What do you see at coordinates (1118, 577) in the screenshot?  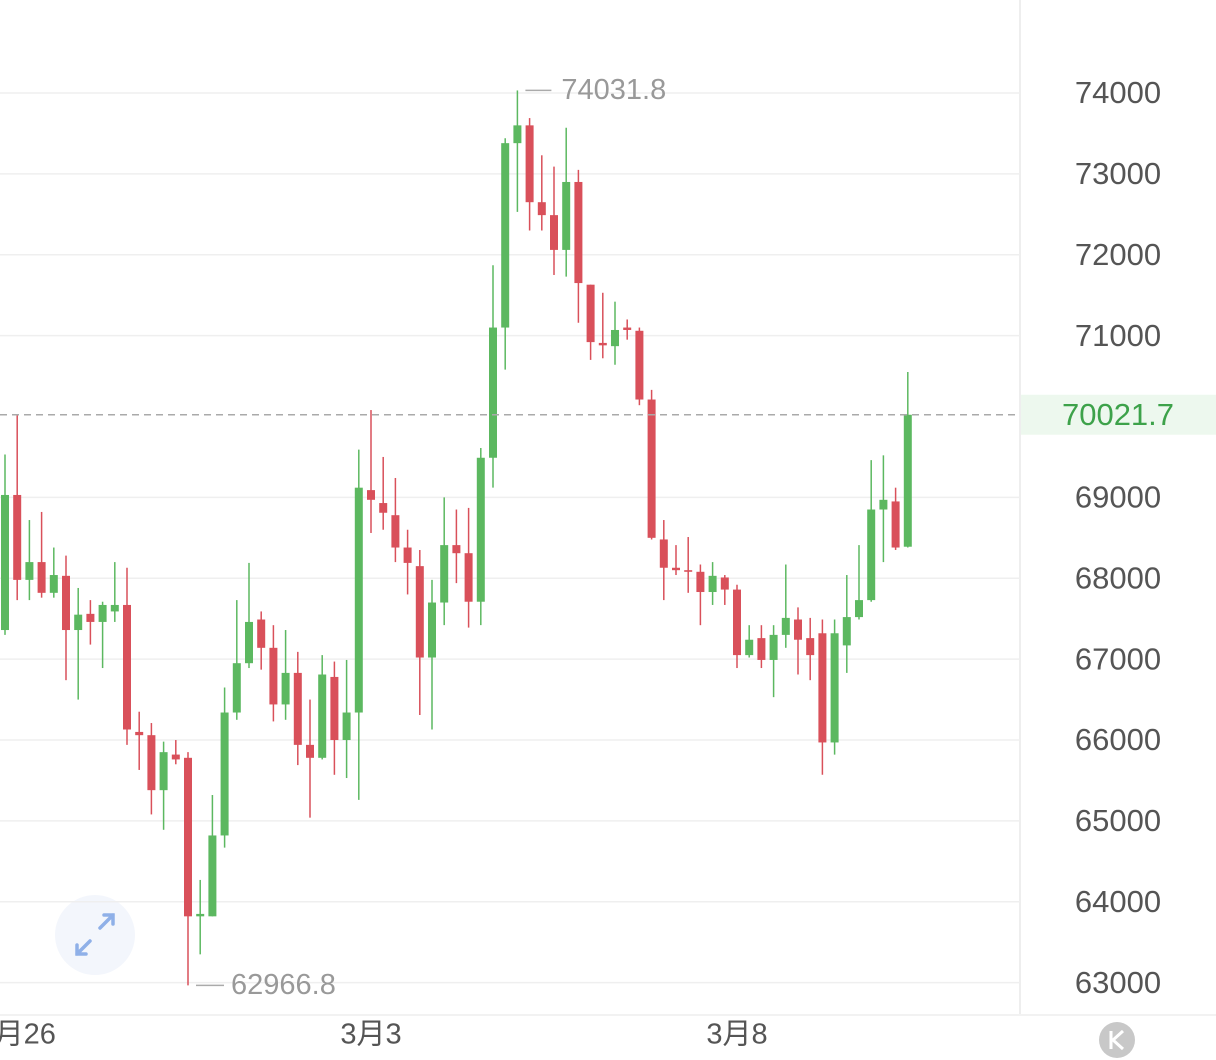 I see `y-tick-label: 68000` at bounding box center [1118, 577].